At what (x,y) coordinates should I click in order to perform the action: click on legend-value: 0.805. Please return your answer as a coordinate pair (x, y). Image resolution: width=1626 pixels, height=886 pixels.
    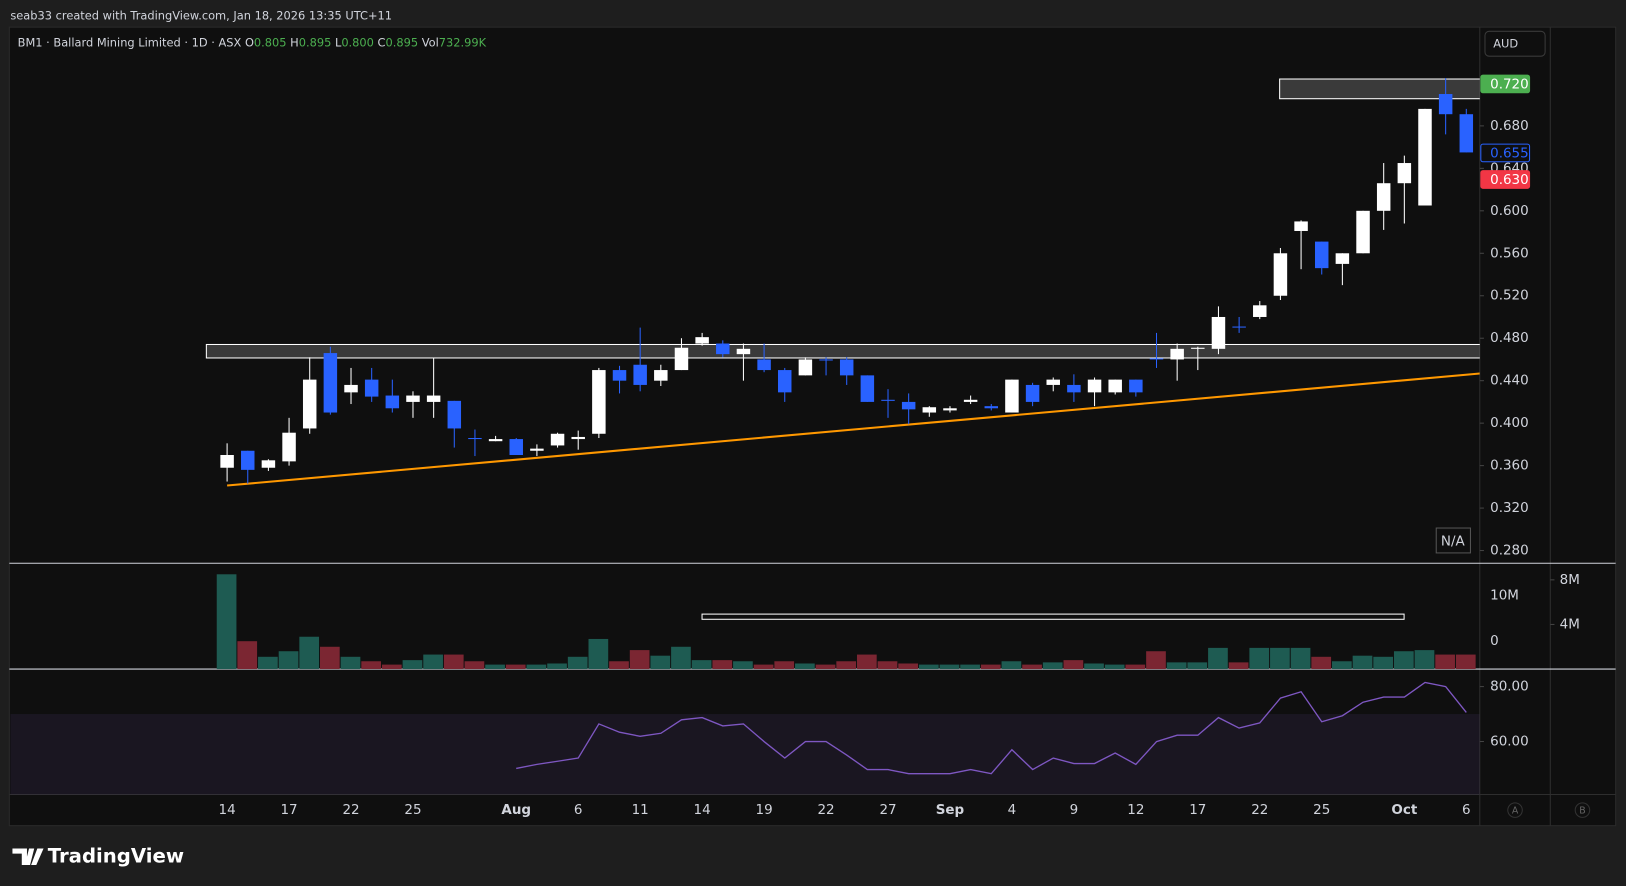
    Looking at the image, I should click on (270, 42).